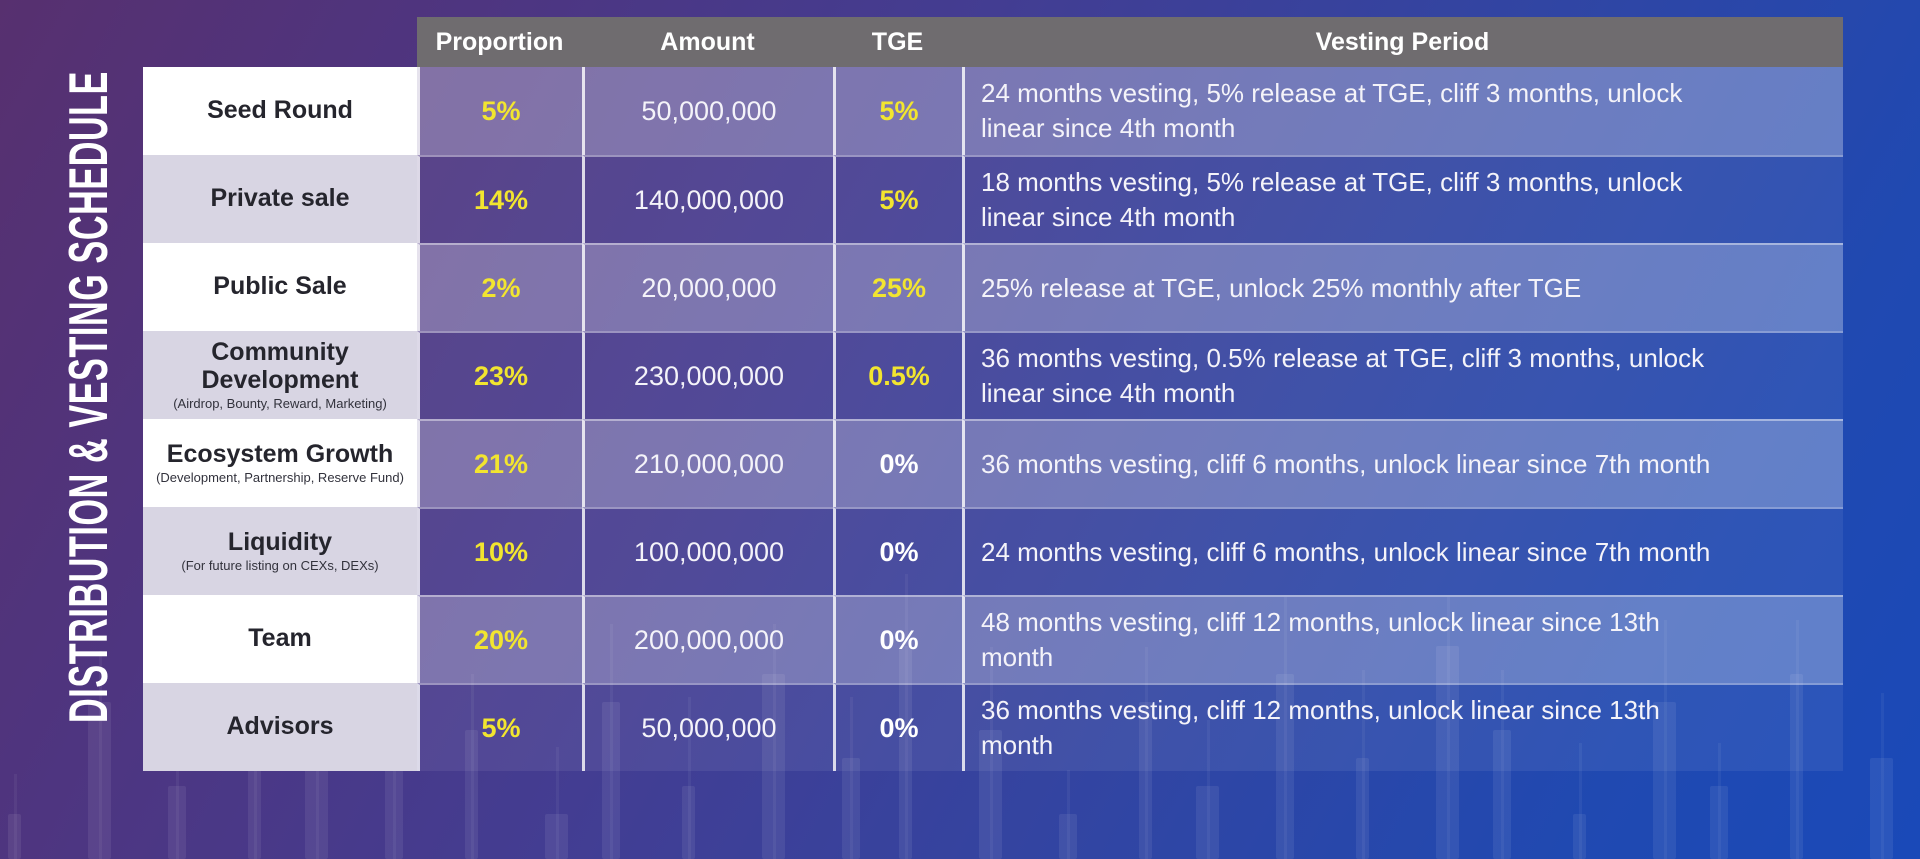 The height and width of the screenshot is (859, 1920). What do you see at coordinates (280, 566) in the screenshot?
I see `liquidity-sublabel: (For future listing on CEXs, DEXs)` at bounding box center [280, 566].